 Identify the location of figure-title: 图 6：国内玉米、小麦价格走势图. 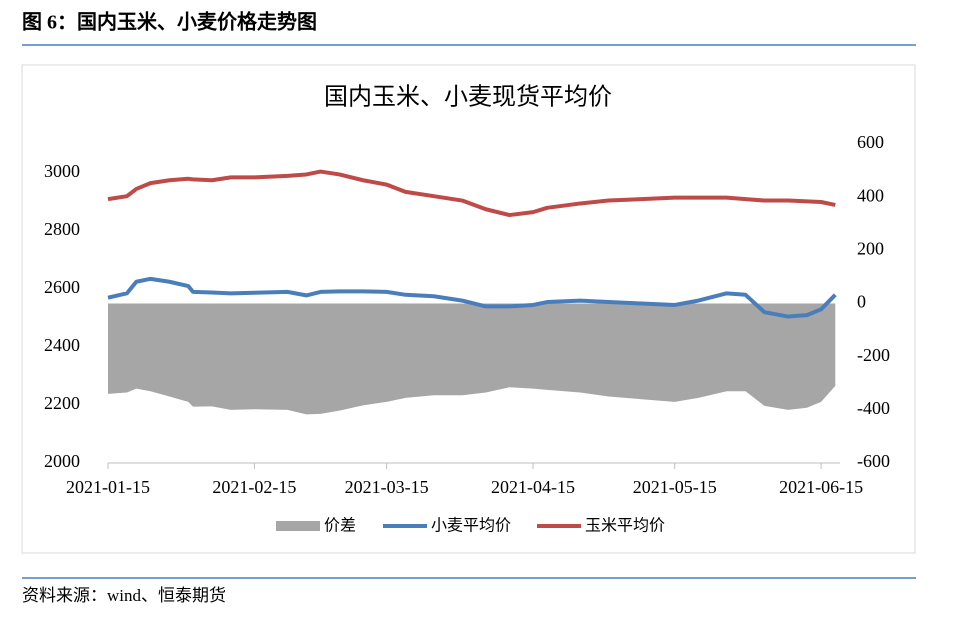
(169, 22).